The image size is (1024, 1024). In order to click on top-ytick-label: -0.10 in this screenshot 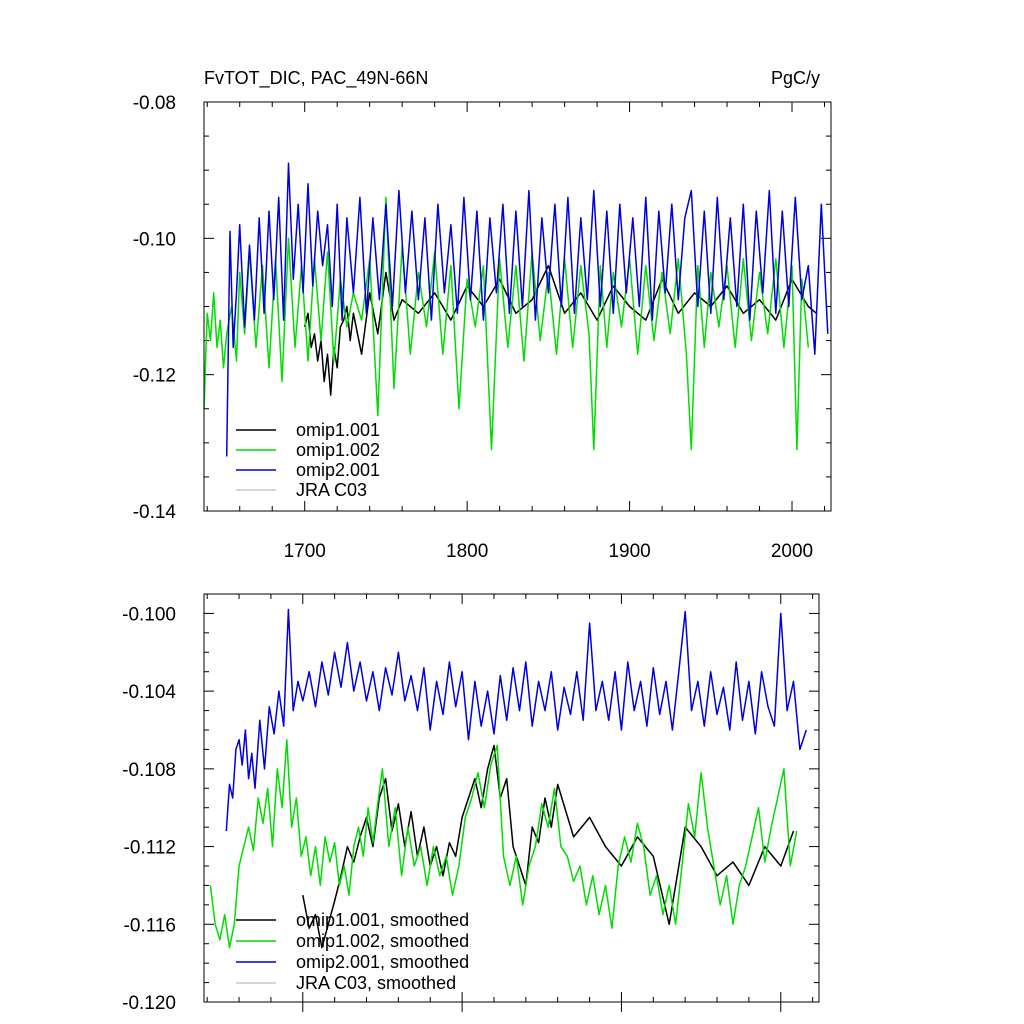, I will do `click(154, 239)`.